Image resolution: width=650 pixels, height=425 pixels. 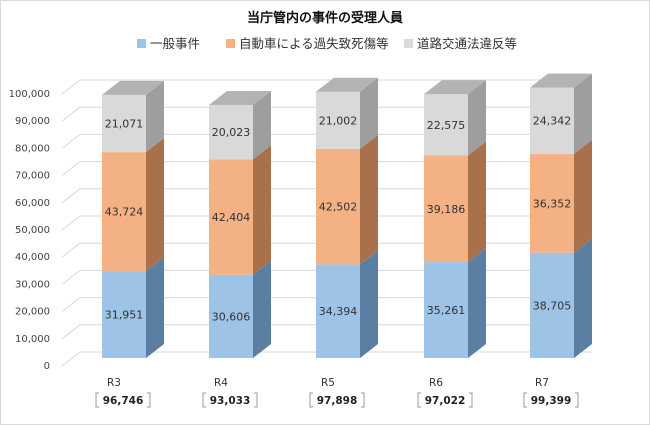 I want to click on total-label-R4: 93,033, so click(x=230, y=401).